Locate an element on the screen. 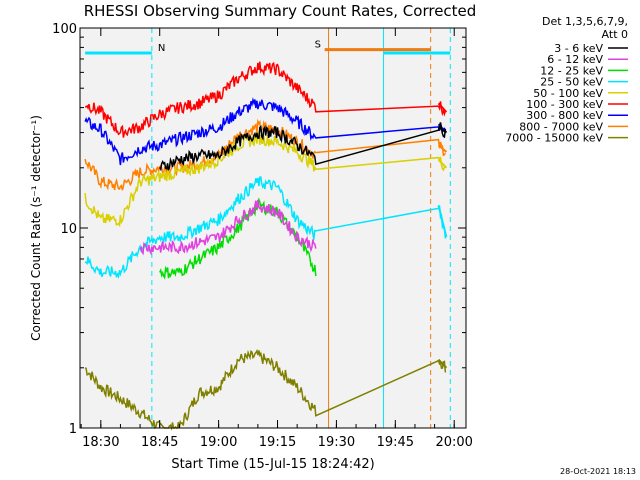  y-tick-label: 1 is located at coordinates (73, 429).